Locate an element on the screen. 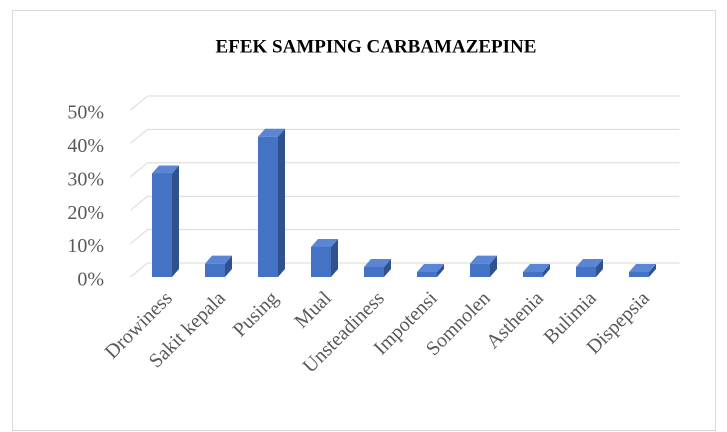  y-tick-label: 0% is located at coordinates (90, 280).